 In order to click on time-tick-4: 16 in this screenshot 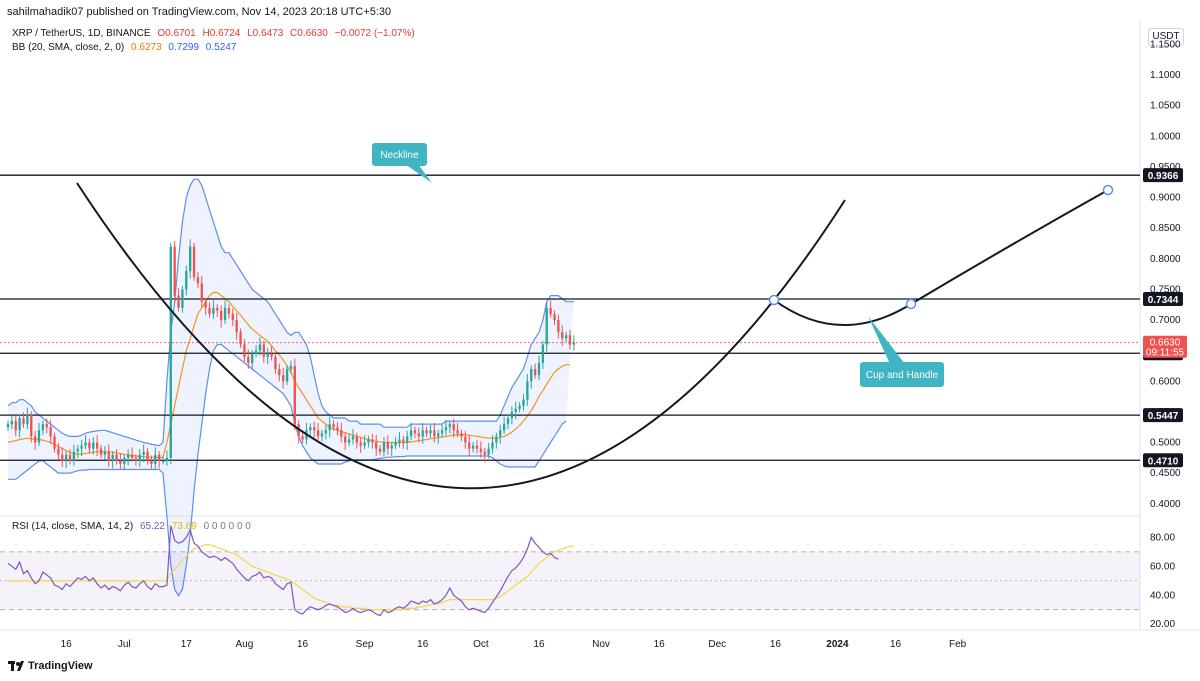, I will do `click(303, 644)`.